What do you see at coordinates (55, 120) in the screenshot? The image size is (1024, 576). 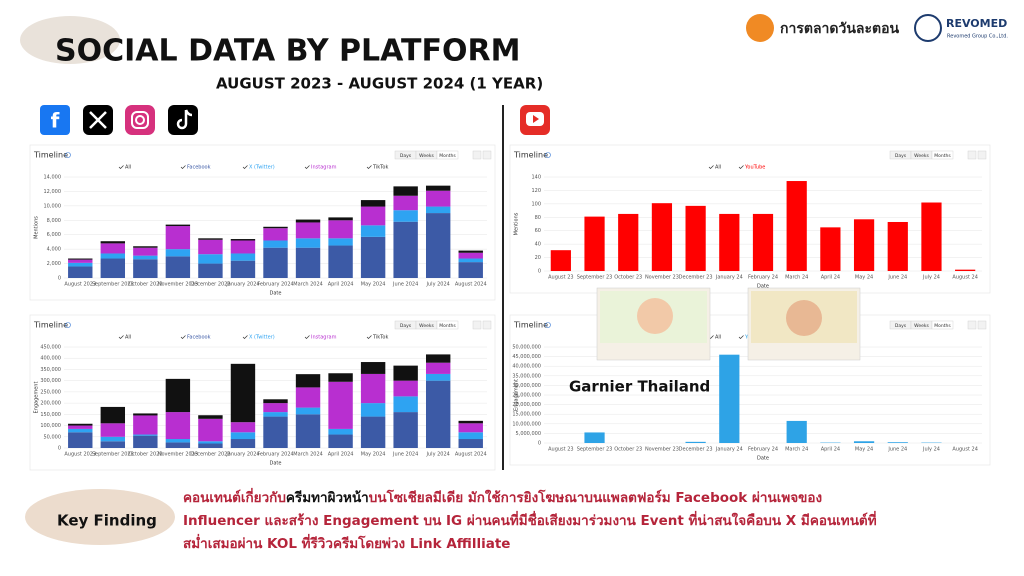 I see `facebook-icon` at bounding box center [55, 120].